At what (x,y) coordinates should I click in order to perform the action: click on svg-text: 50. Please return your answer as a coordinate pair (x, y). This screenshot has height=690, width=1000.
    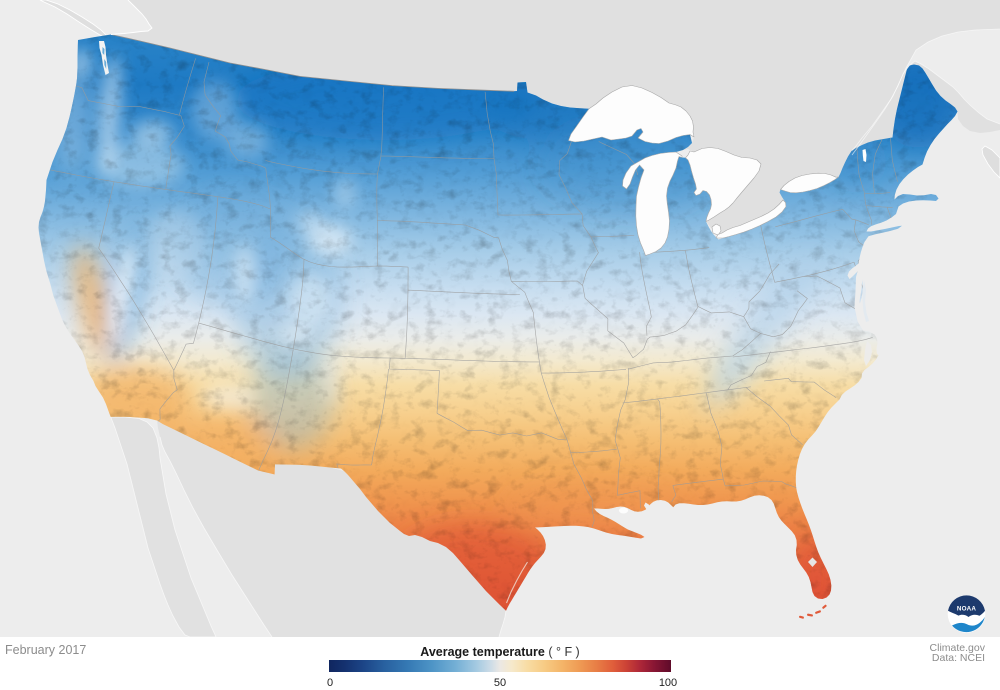
    Looking at the image, I should click on (500, 683).